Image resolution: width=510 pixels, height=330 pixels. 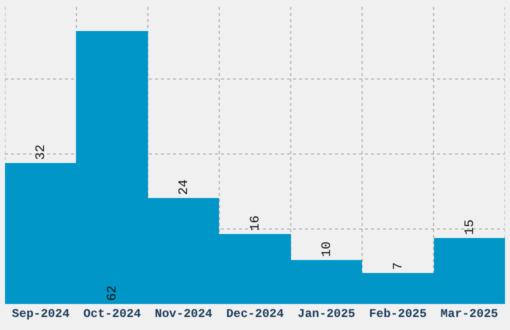 I want to click on data-label: 24, so click(x=183, y=187).